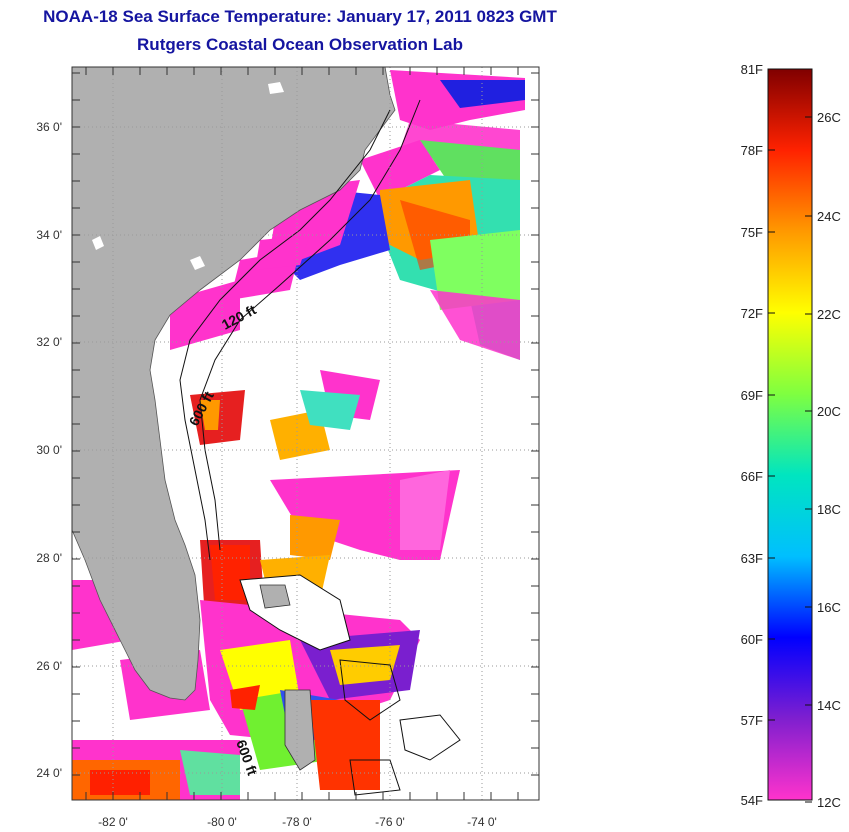  What do you see at coordinates (752, 800) in the screenshot?
I see `colorbar-f-label: 54F` at bounding box center [752, 800].